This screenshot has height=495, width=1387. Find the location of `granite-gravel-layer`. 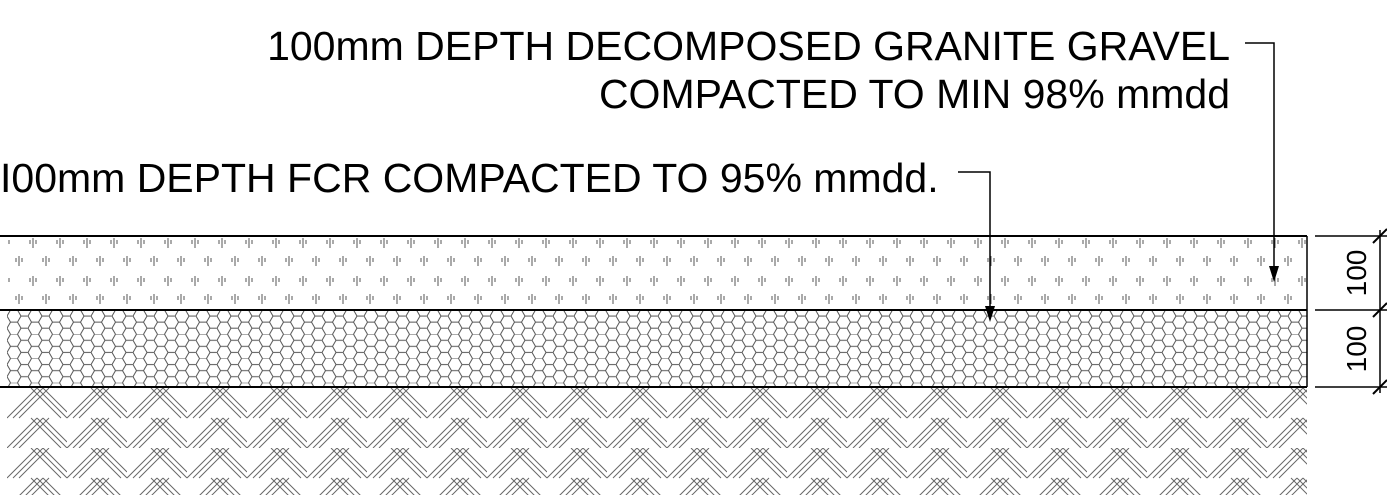

granite-gravel-layer is located at coordinates (653, 272).